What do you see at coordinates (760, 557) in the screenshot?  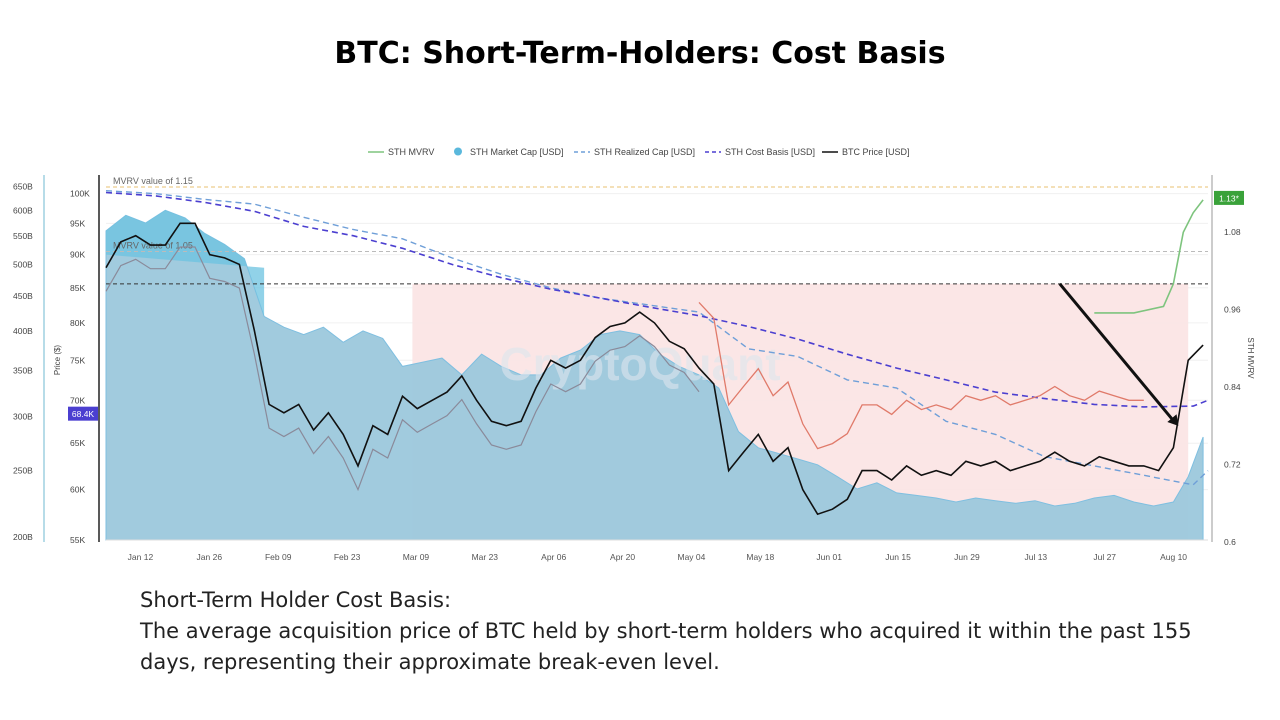 I see `x-tick-label: May 18` at bounding box center [760, 557].